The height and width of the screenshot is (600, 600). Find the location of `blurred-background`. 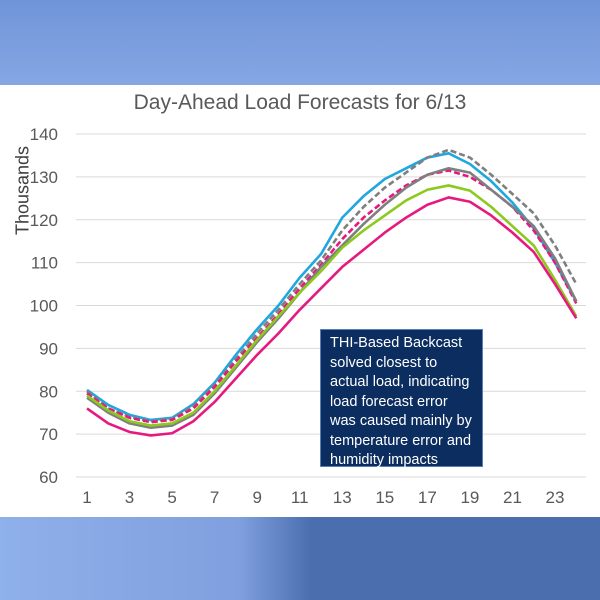

blurred-background is located at coordinates (300, 558).